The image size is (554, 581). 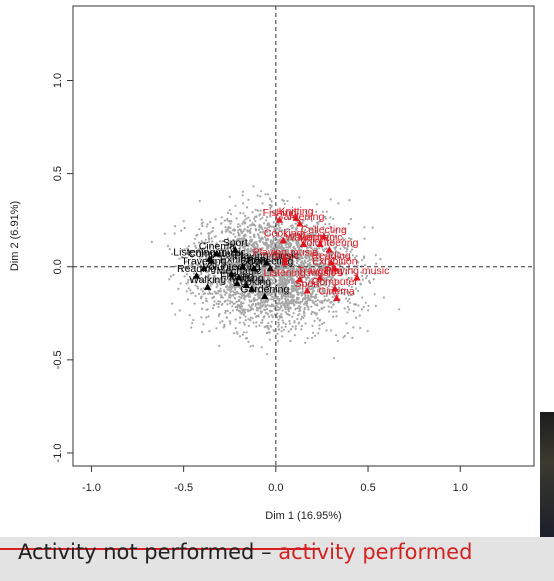 I want to click on not-performed-label: Travelling, so click(x=203, y=262).